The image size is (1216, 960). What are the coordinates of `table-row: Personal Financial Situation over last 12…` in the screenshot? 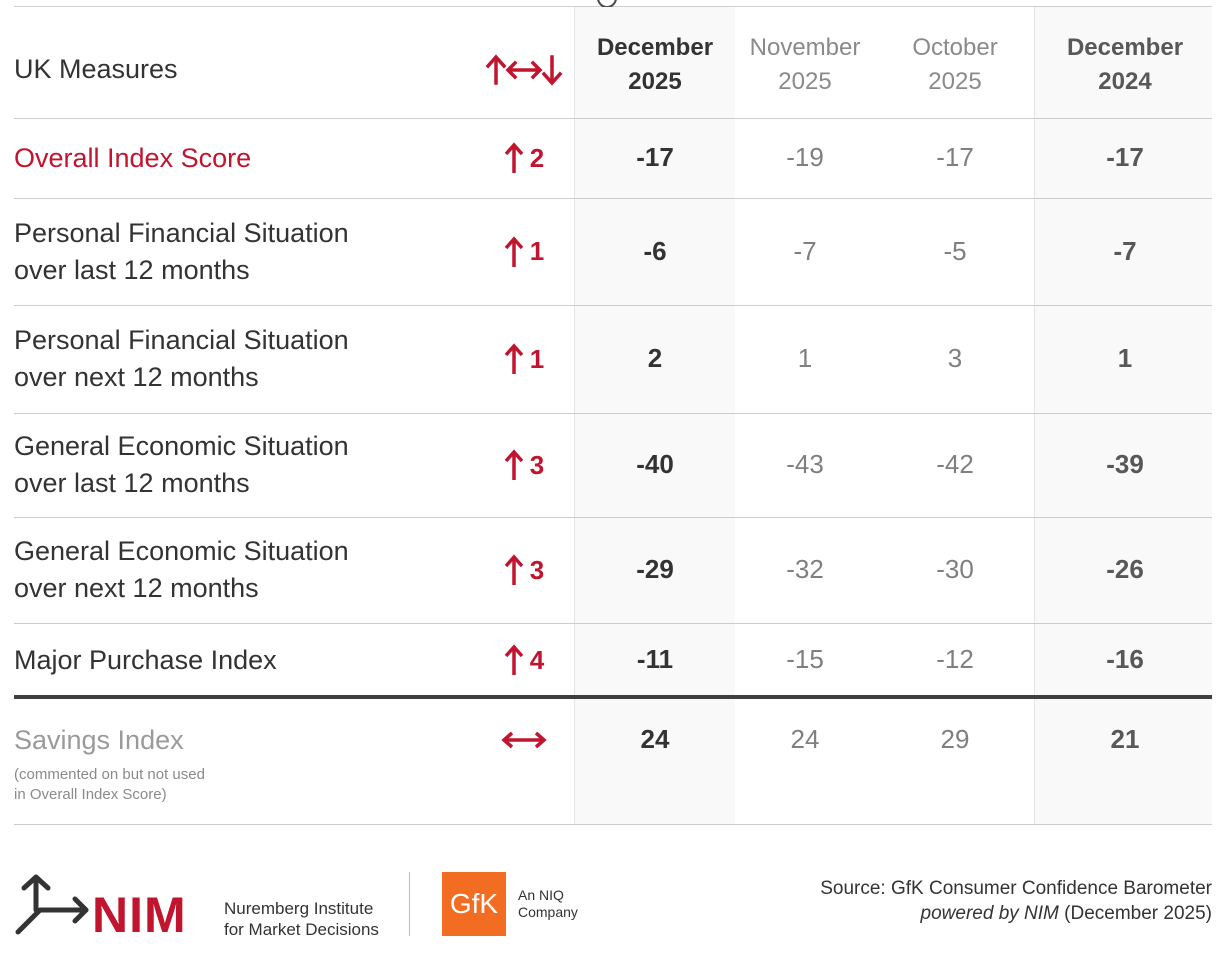 It's located at (613, 251).